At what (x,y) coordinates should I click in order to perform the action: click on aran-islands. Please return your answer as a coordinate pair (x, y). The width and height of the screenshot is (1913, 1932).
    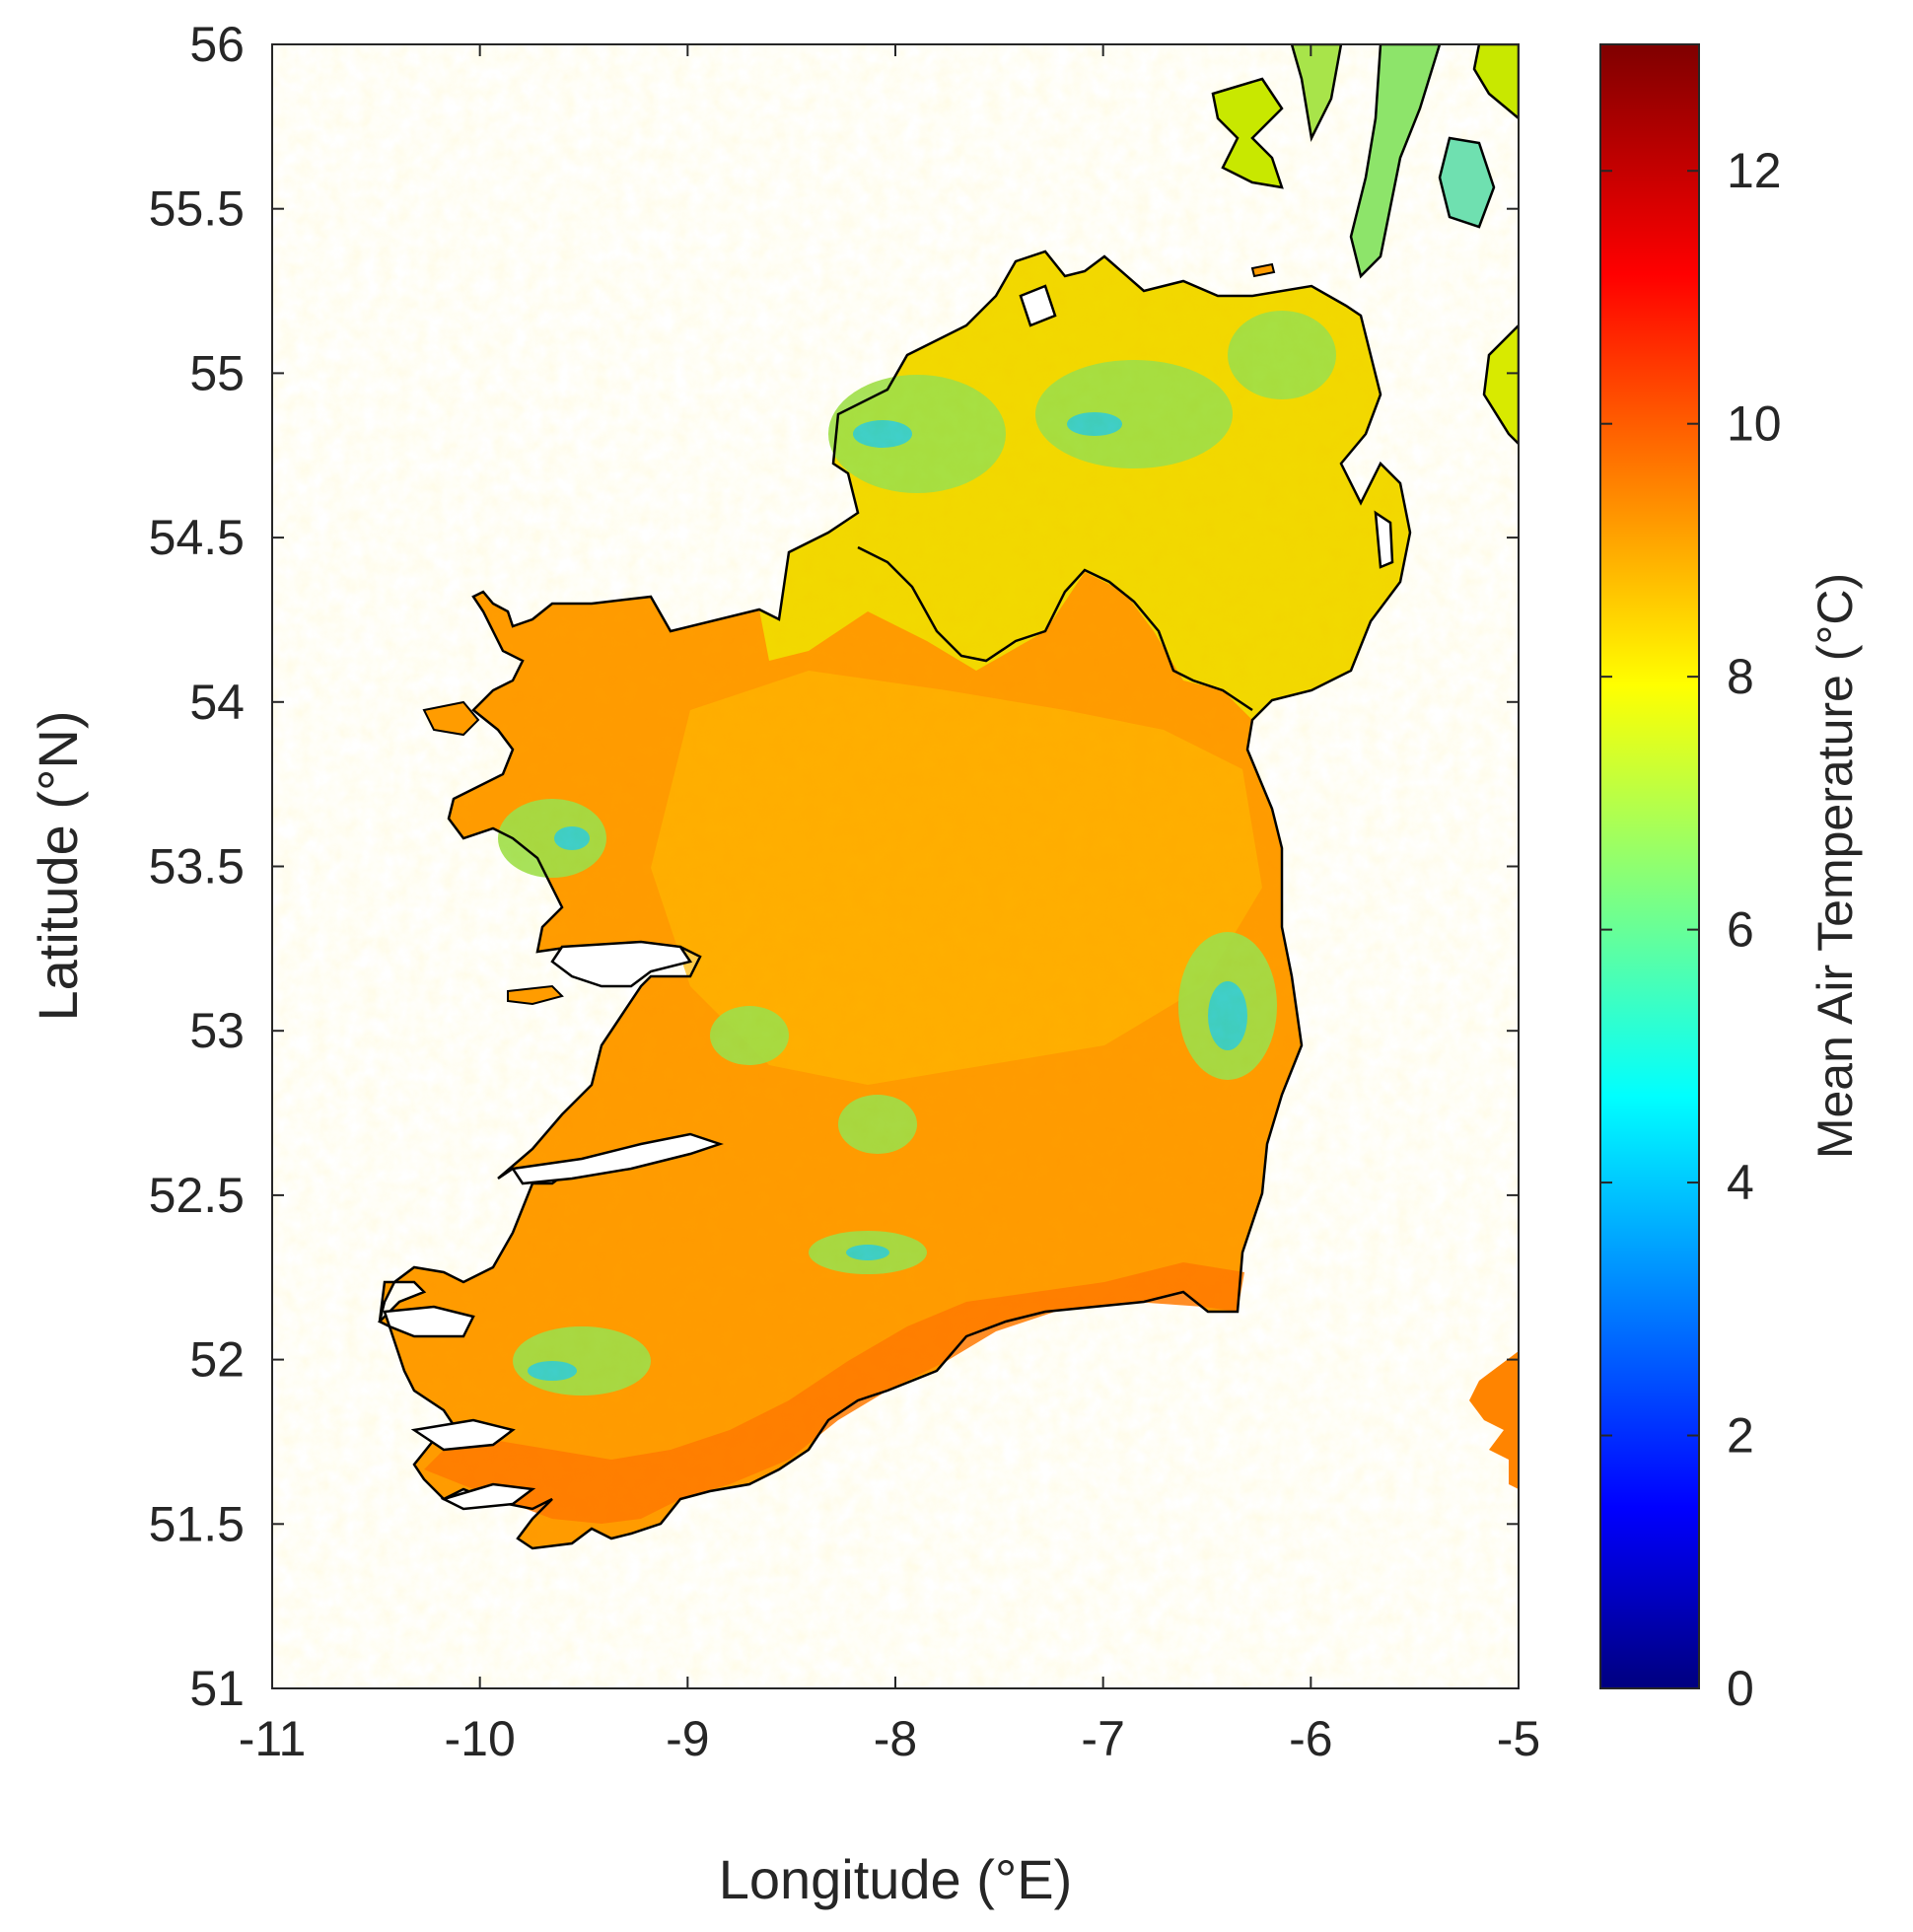
    Looking at the image, I should click on (535, 995).